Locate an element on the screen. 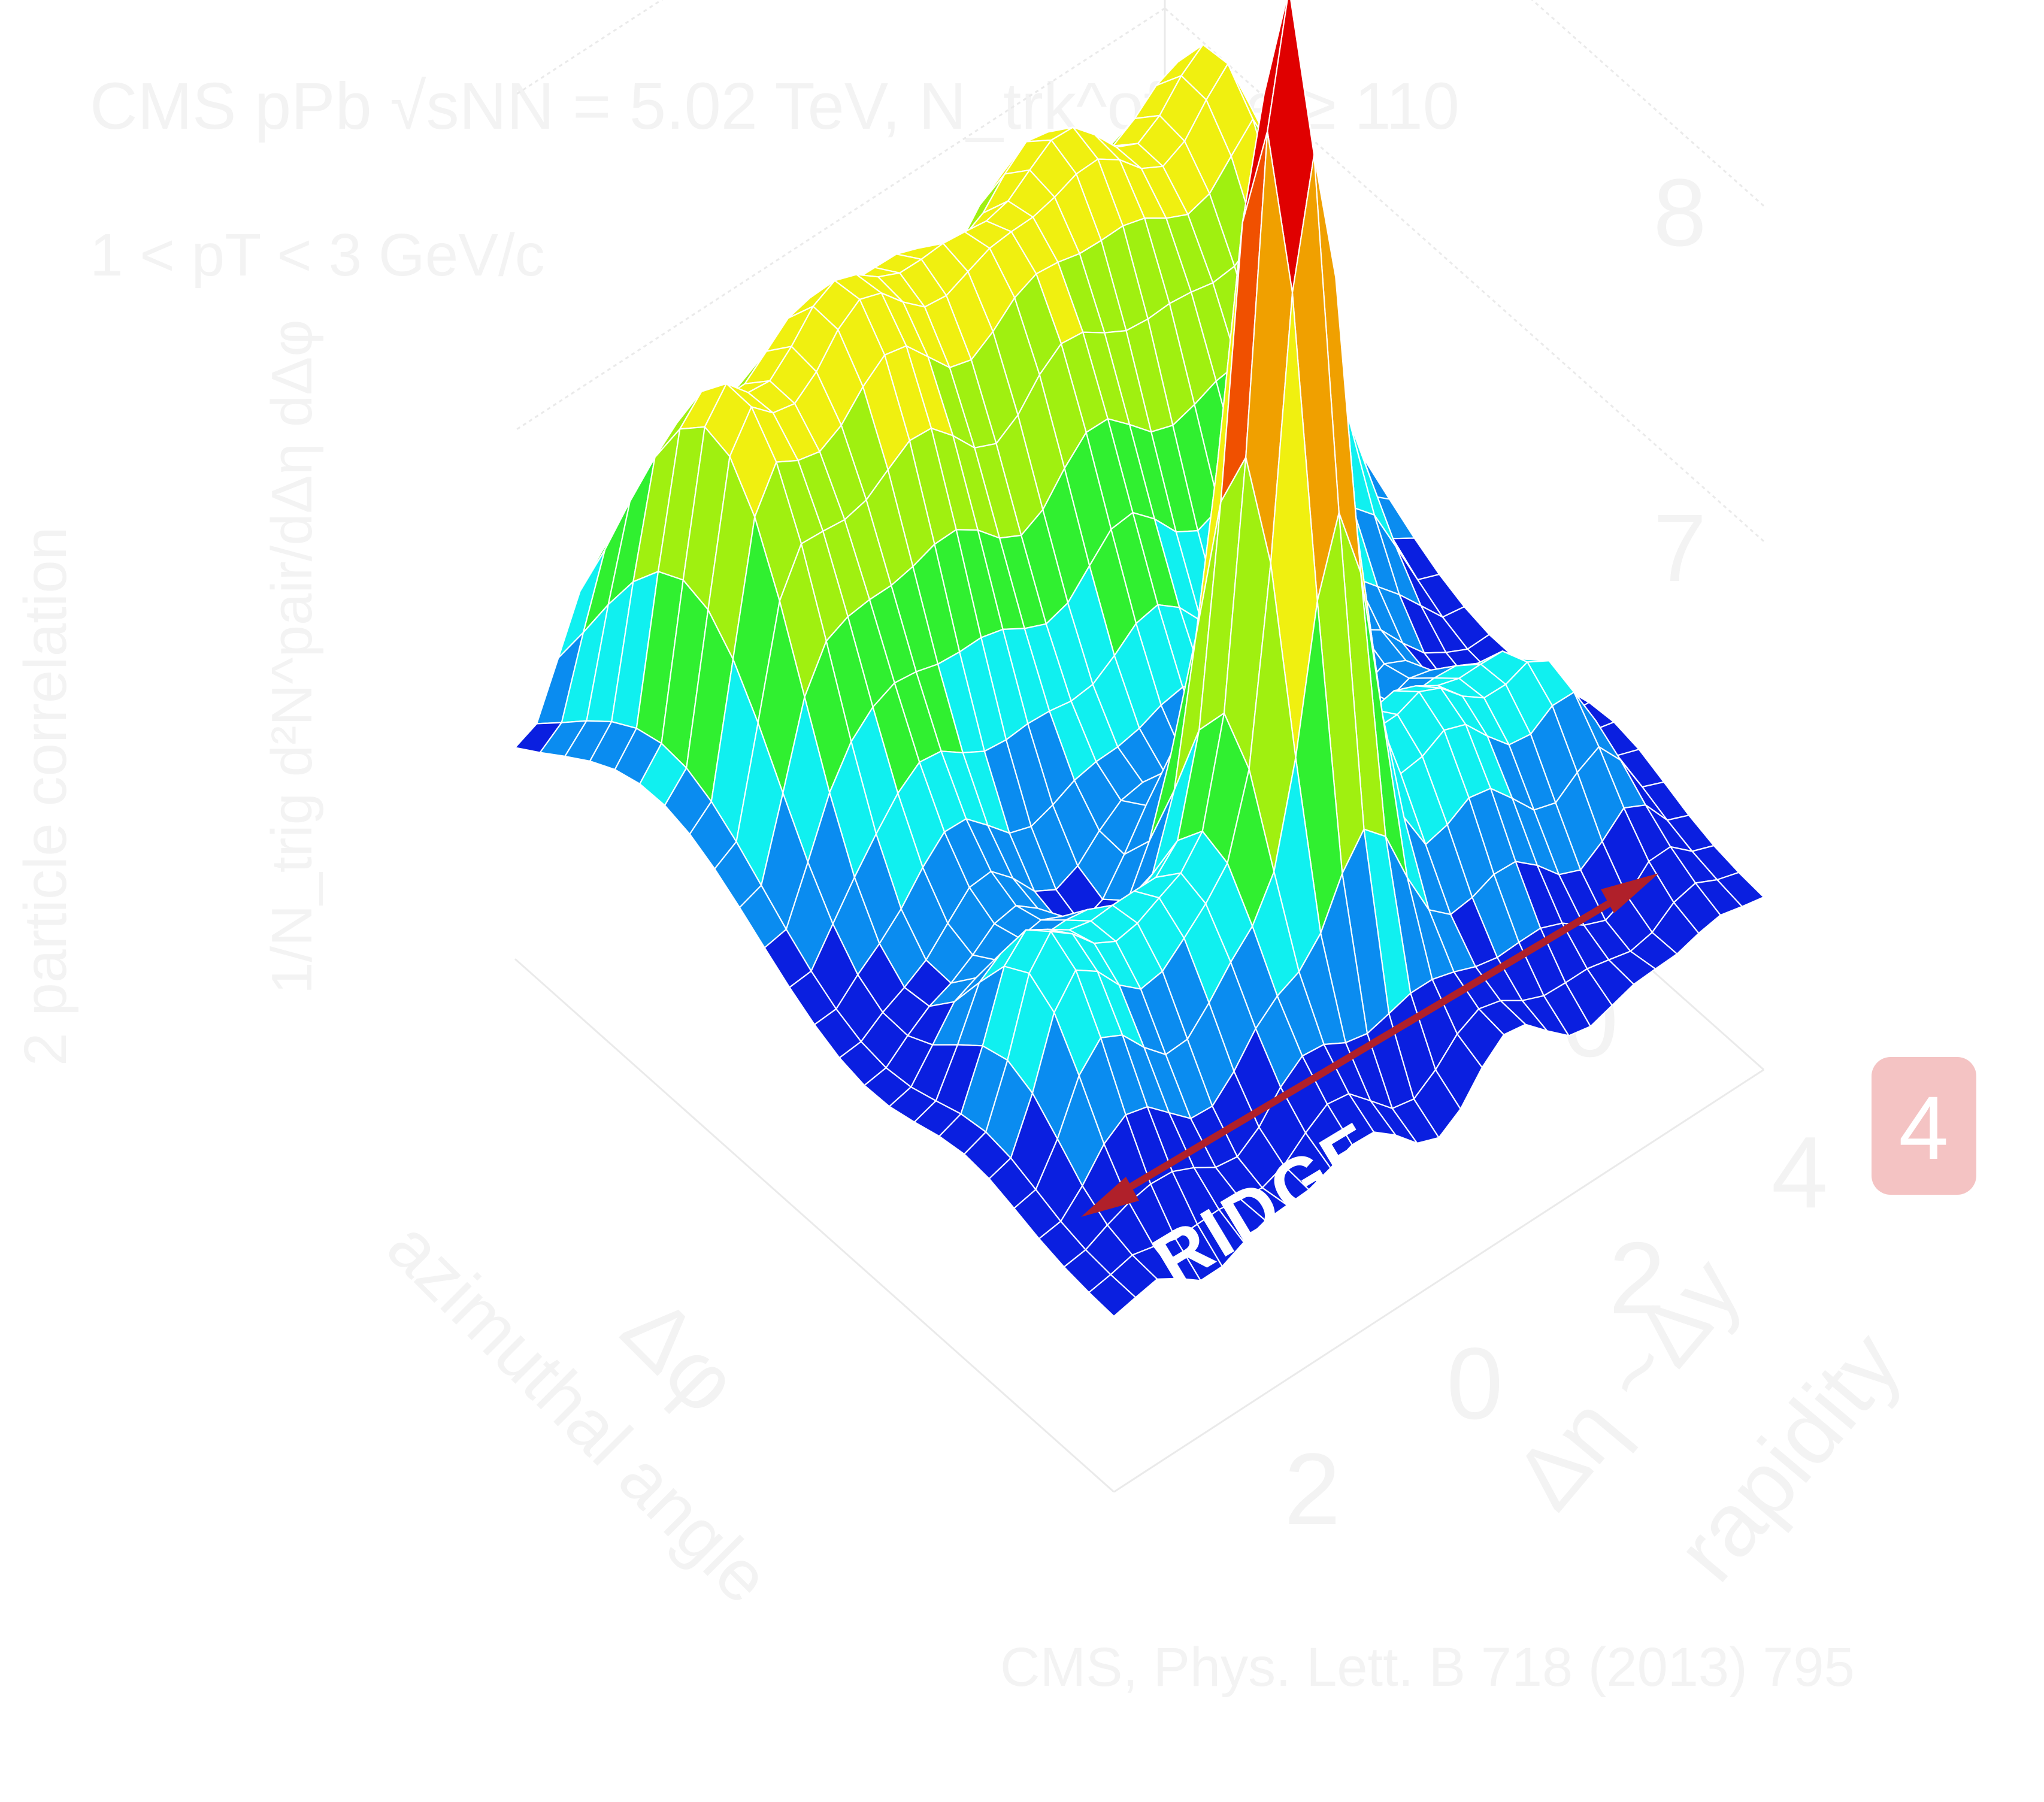 The height and width of the screenshot is (1802, 2044). x-tick-label: 4 is located at coordinates (1800, 1172).